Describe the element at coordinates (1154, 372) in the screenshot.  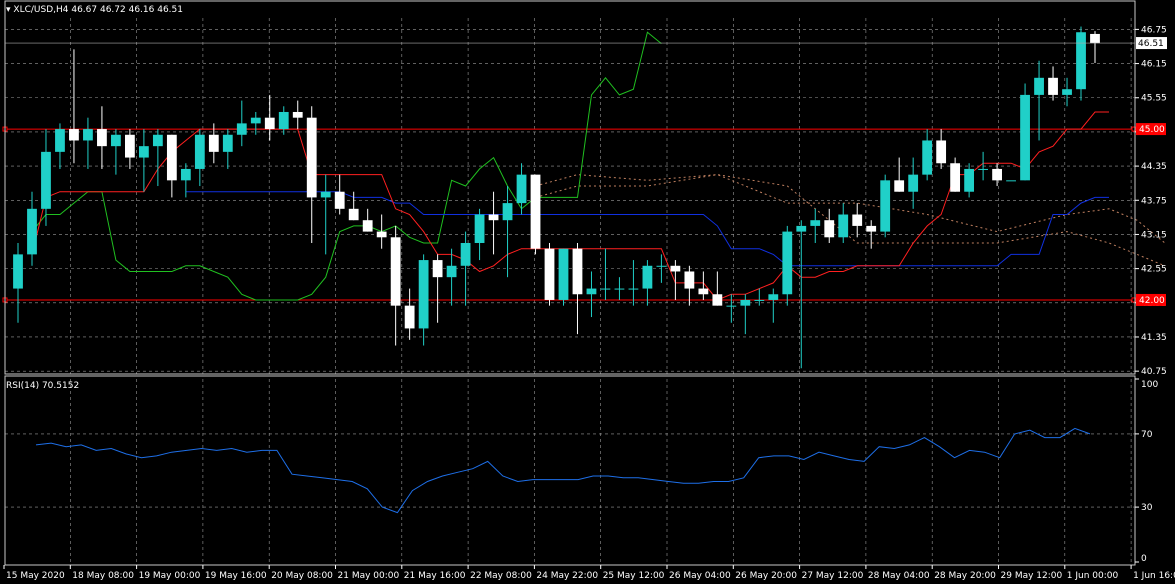
I see `y-tick-label: 40.75` at that location.